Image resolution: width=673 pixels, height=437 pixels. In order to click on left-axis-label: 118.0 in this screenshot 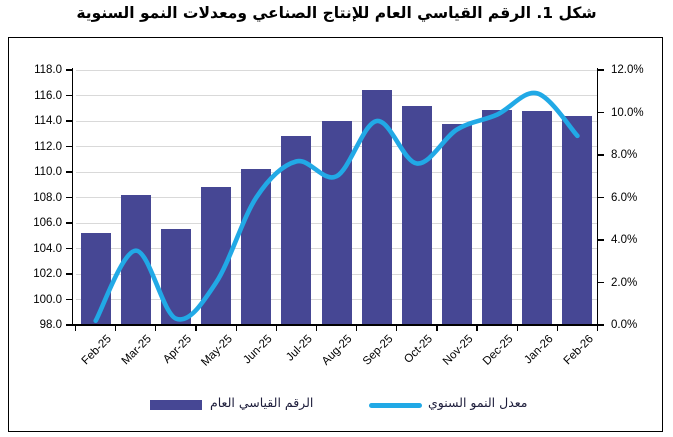, I will do `click(48, 70)`.